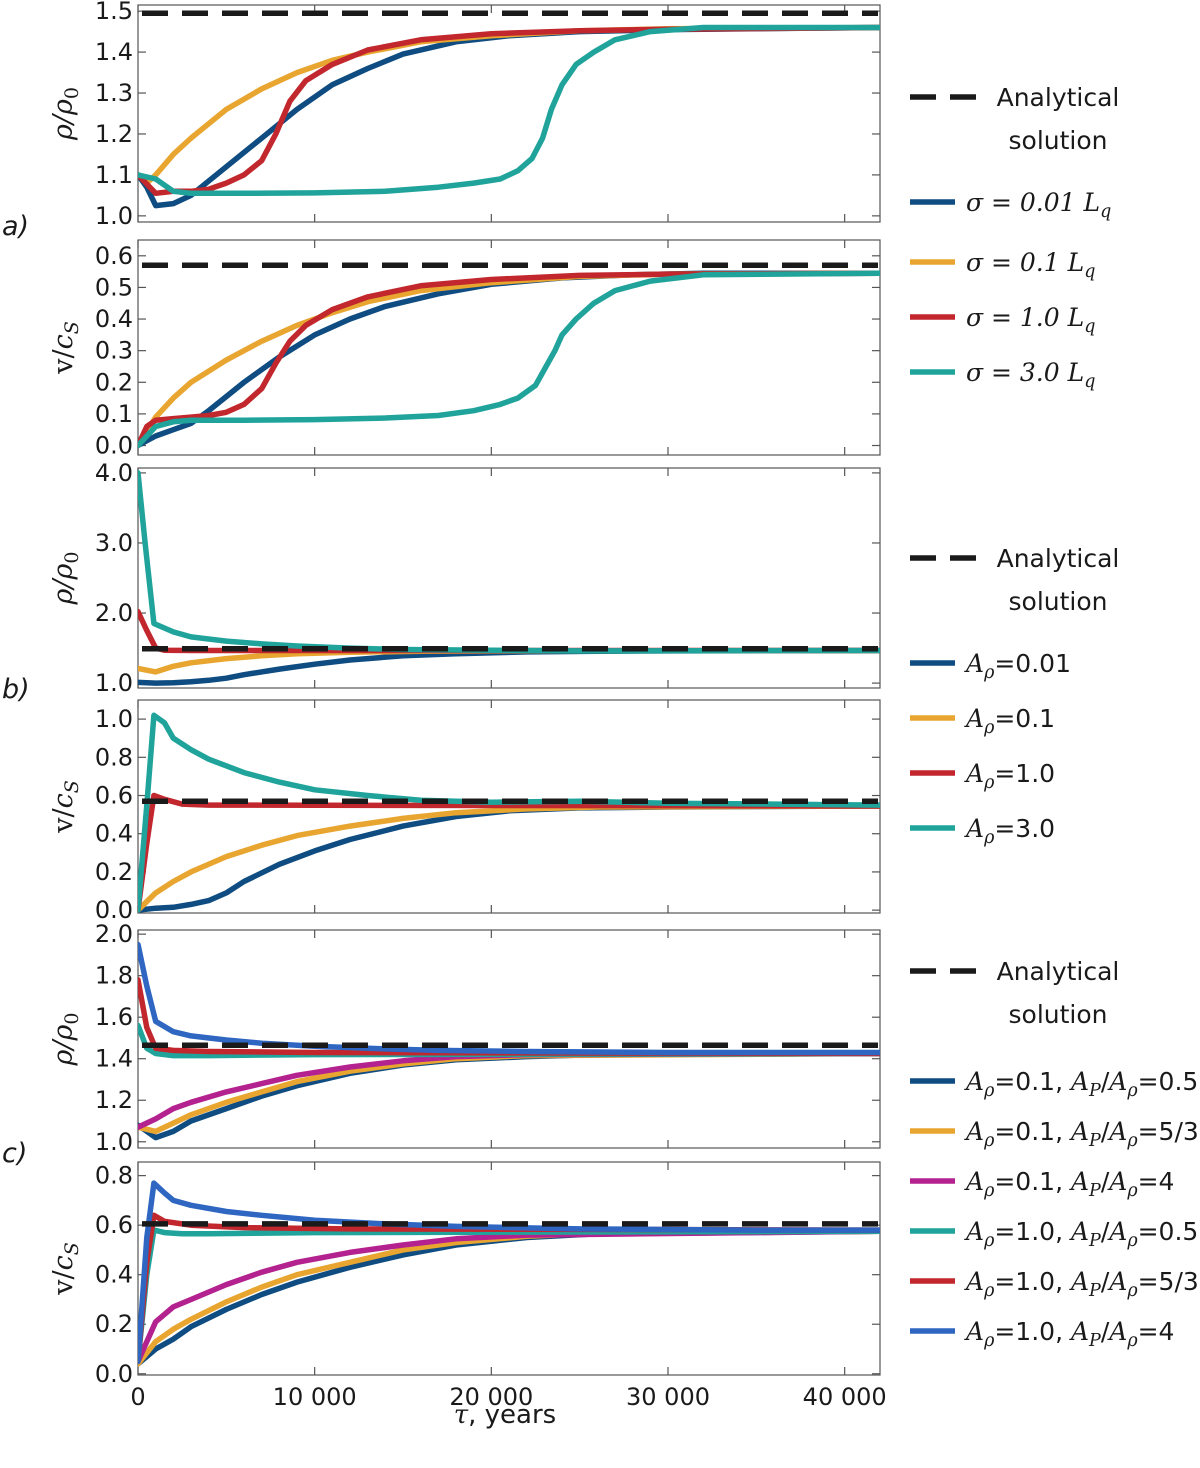  Describe the element at coordinates (114, 134) in the screenshot. I see `y-tick-label: 1.2` at that location.